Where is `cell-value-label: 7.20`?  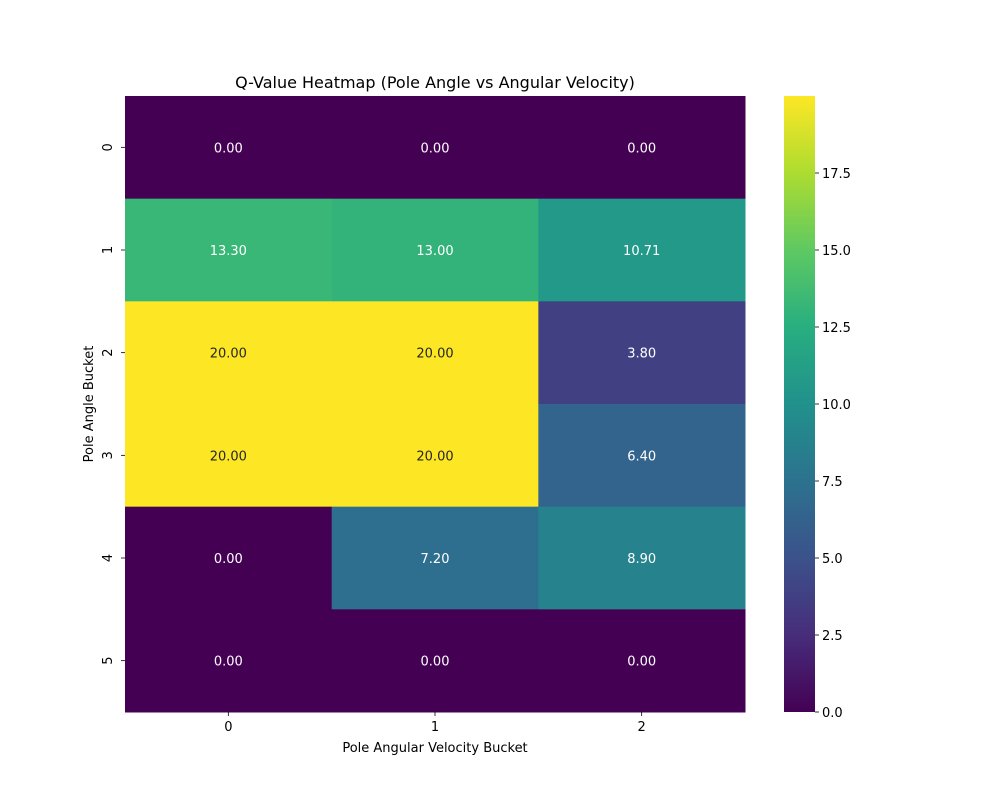 cell-value-label: 7.20 is located at coordinates (435, 559).